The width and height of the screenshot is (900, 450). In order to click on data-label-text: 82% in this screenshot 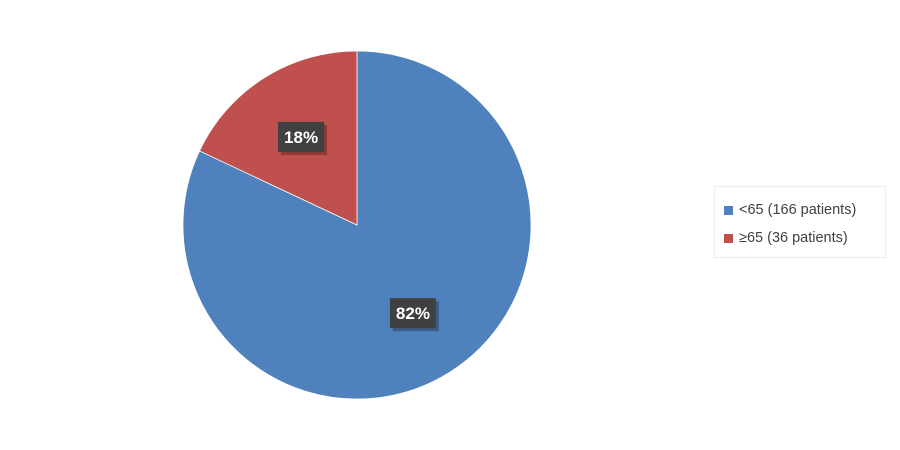, I will do `click(413, 313)`.